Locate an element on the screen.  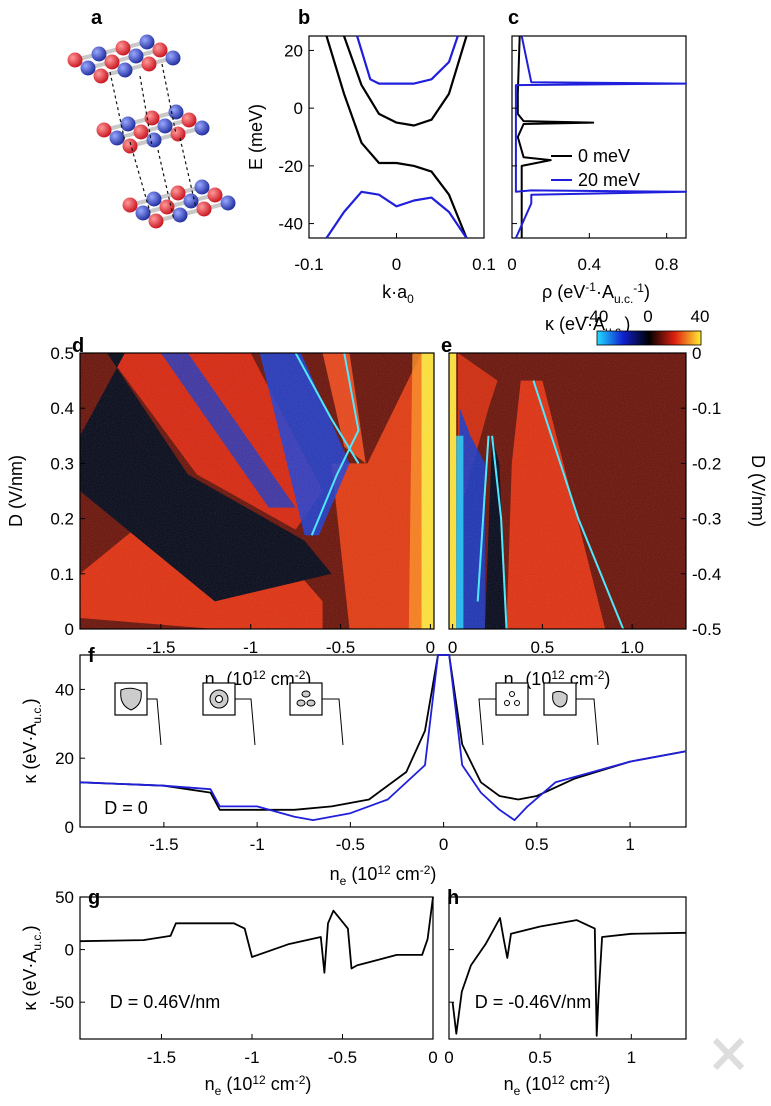
x-tick-label: 0.1 is located at coordinates (484, 264).